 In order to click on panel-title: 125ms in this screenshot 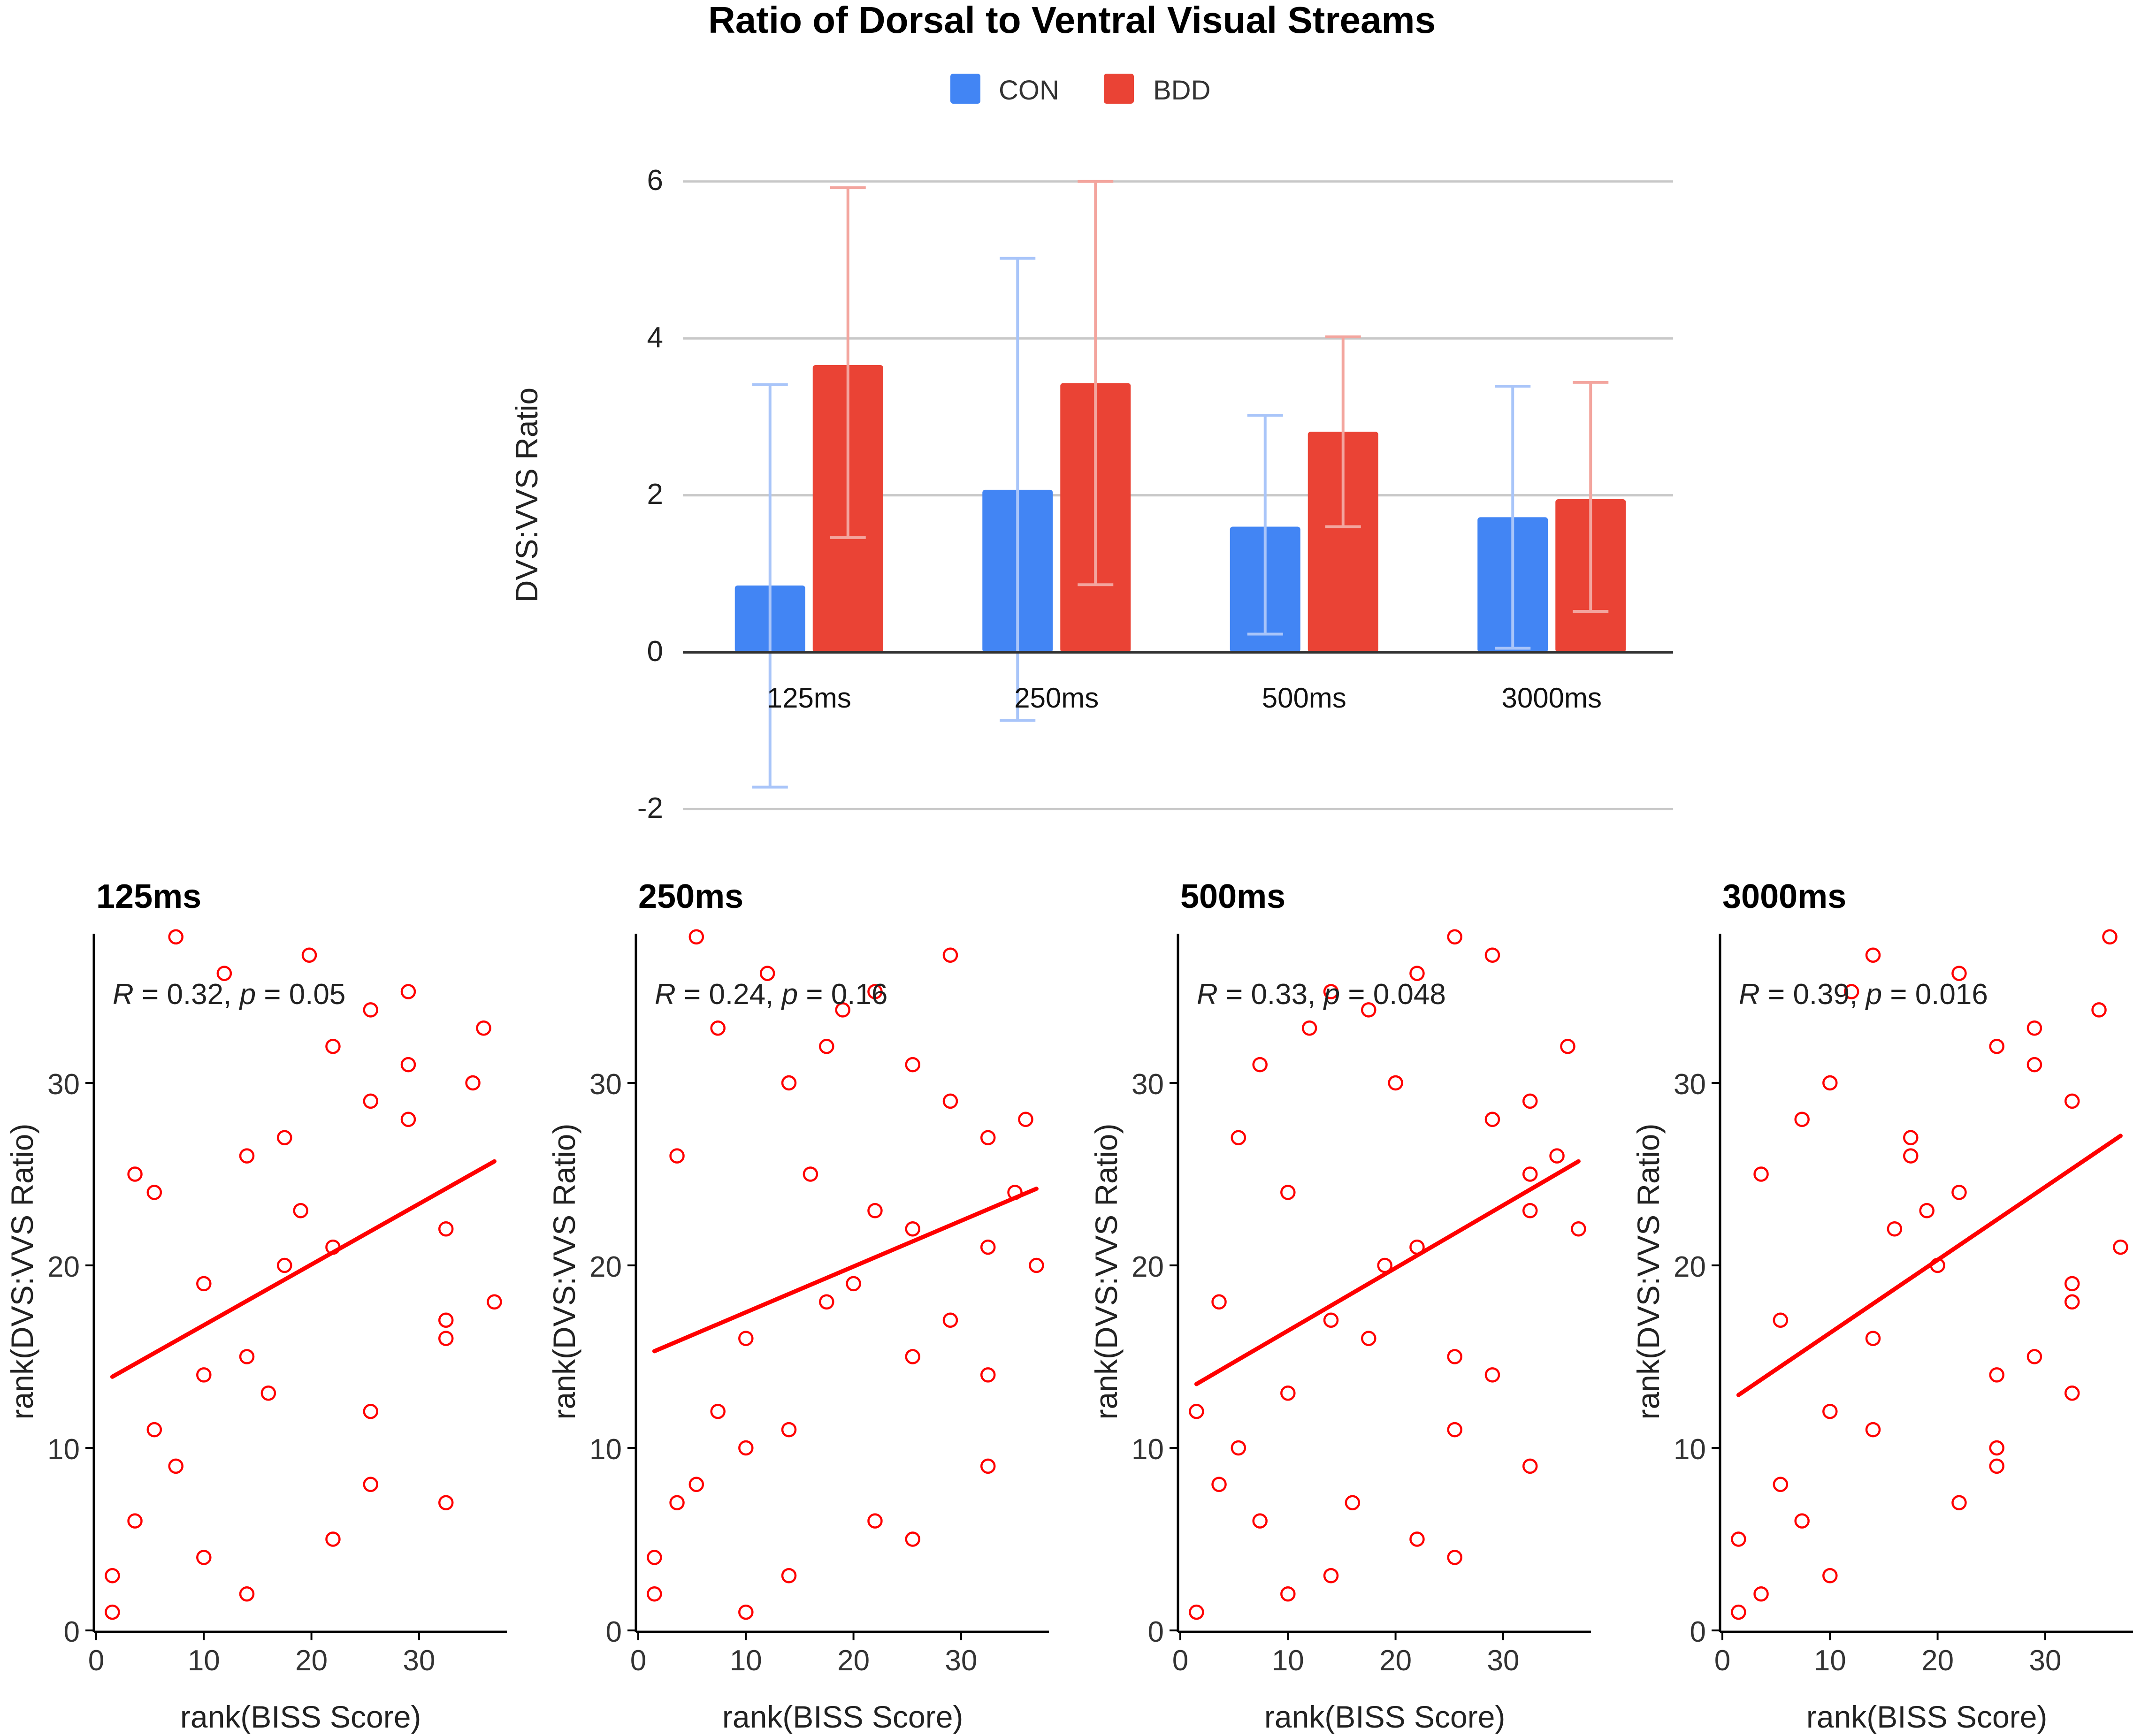, I will do `click(148, 896)`.